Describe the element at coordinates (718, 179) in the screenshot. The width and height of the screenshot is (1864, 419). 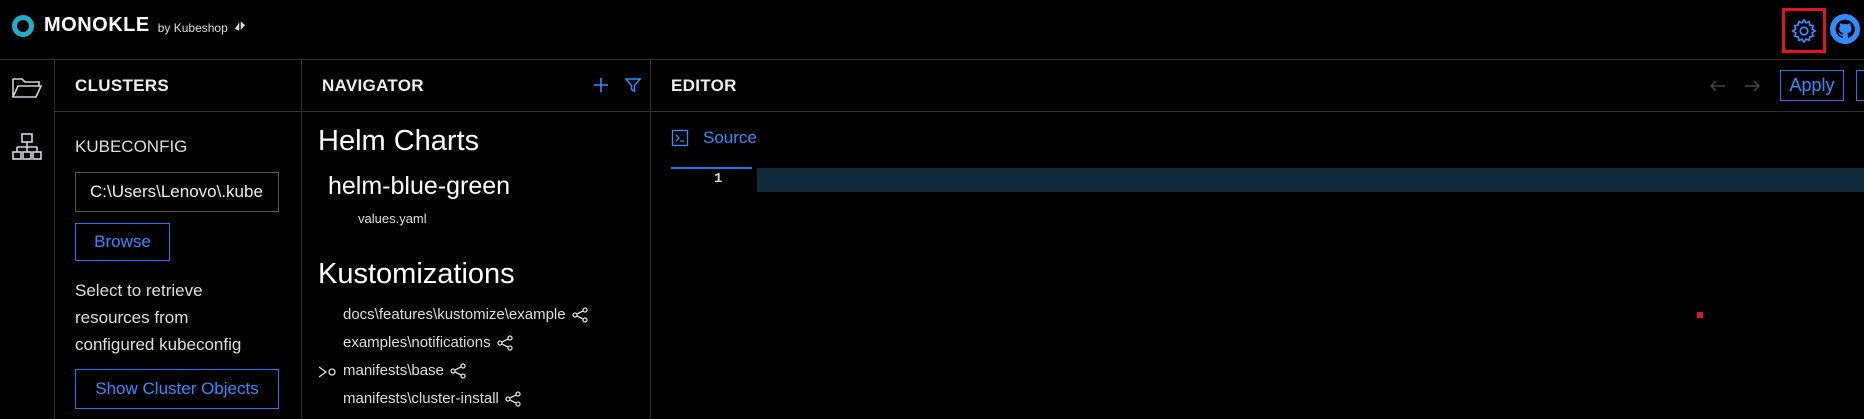
I see `line-number: 1` at that location.